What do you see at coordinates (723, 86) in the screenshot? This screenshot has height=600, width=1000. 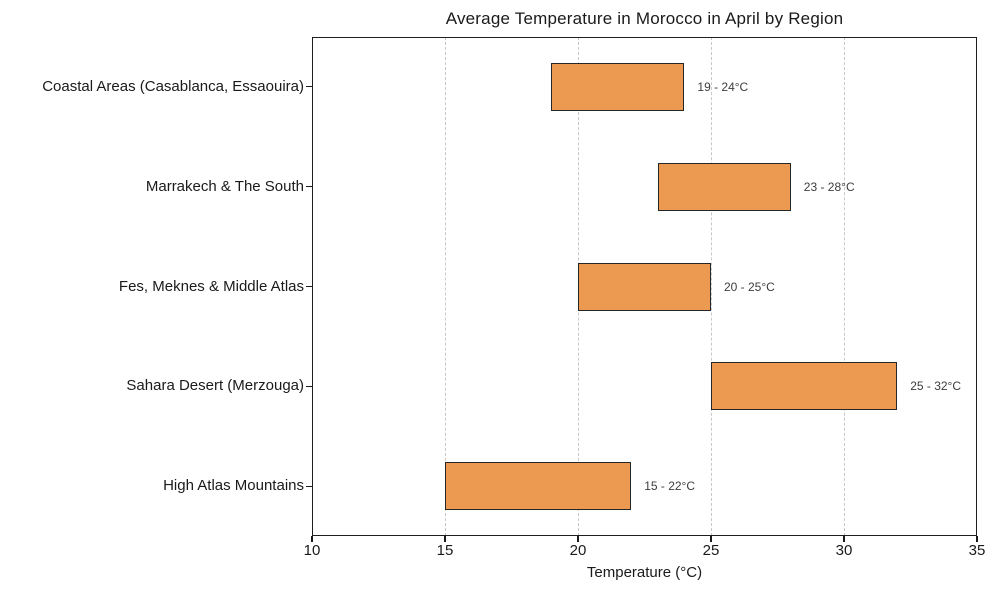 I see `bar-annotation-0: 19 - 24°C` at bounding box center [723, 86].